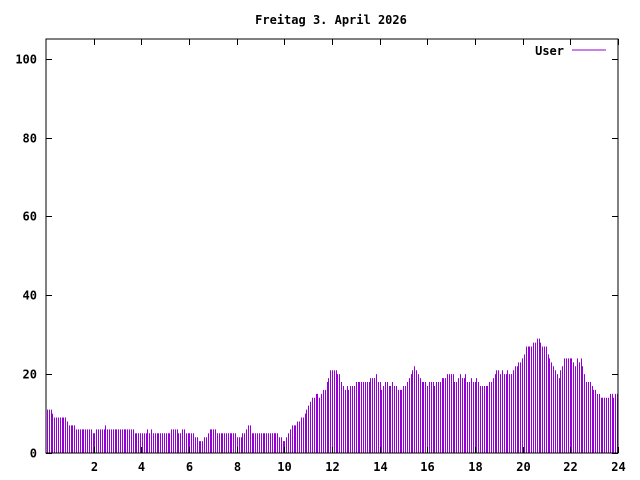 Image resolution: width=640 pixels, height=480 pixels. Describe the element at coordinates (284, 467) in the screenshot. I see `x-tick-label: 10` at that location.